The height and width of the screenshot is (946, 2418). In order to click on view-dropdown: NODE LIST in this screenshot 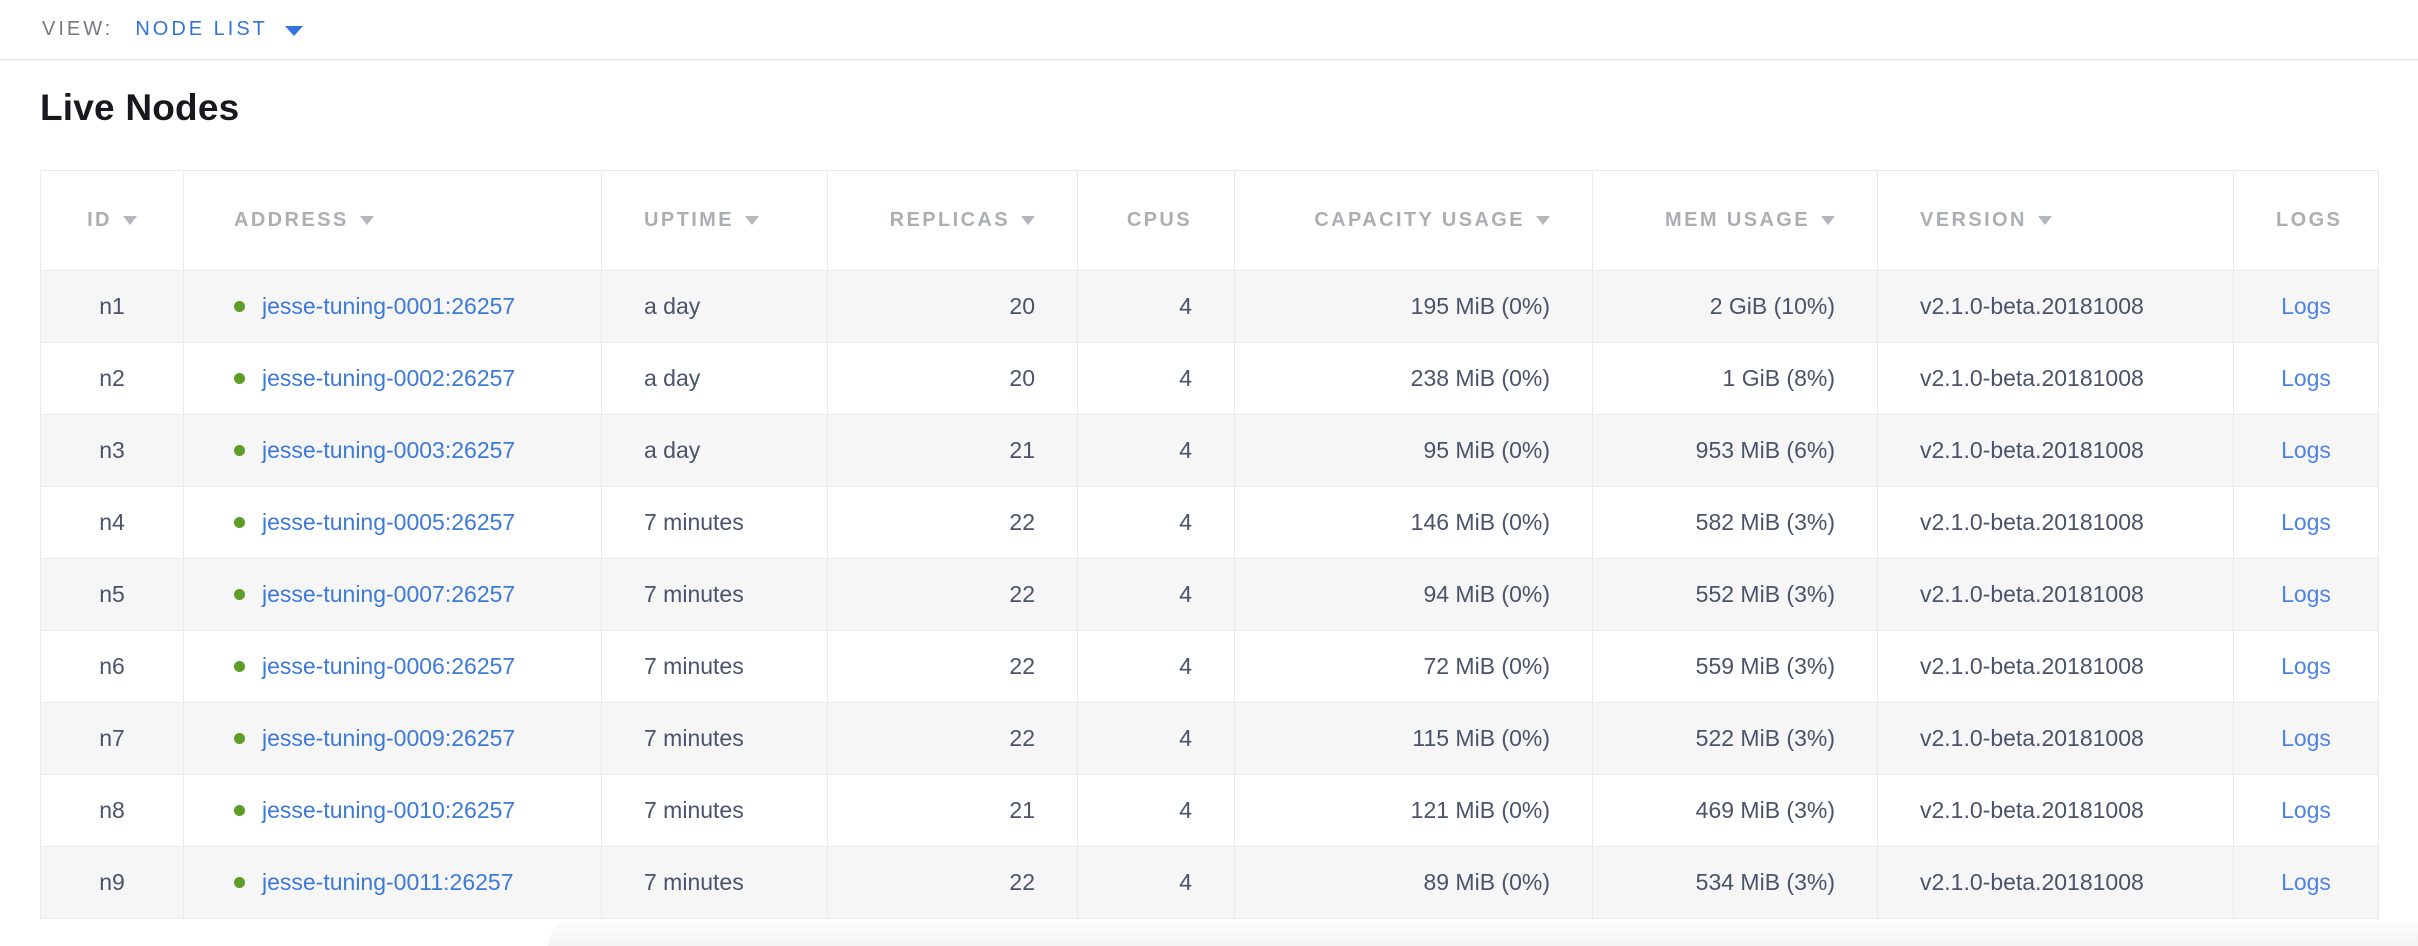, I will do `click(219, 29)`.